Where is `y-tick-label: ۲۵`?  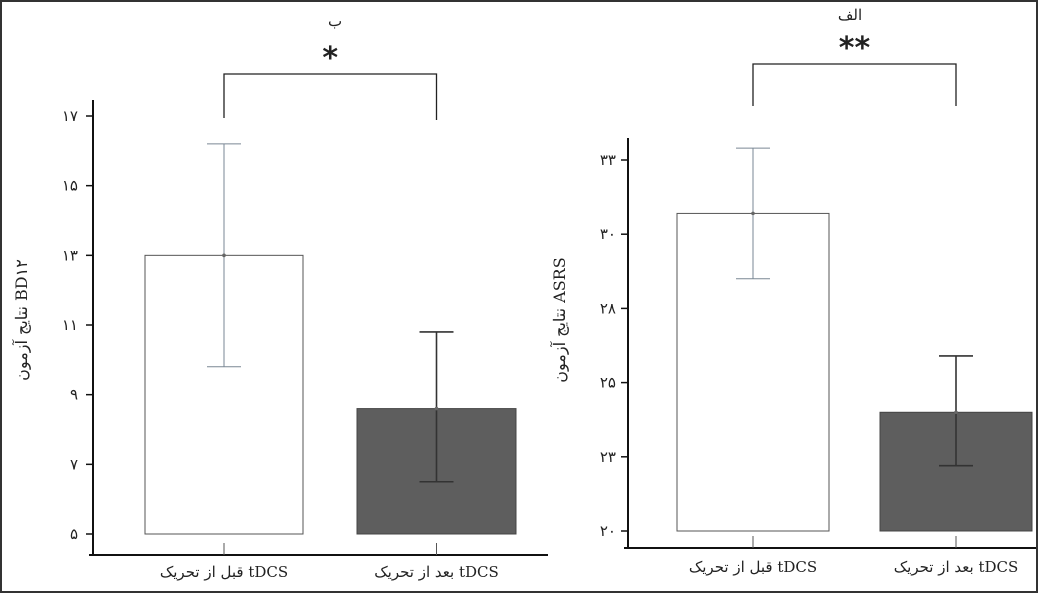 y-tick-label: ۲۵ is located at coordinates (608, 383).